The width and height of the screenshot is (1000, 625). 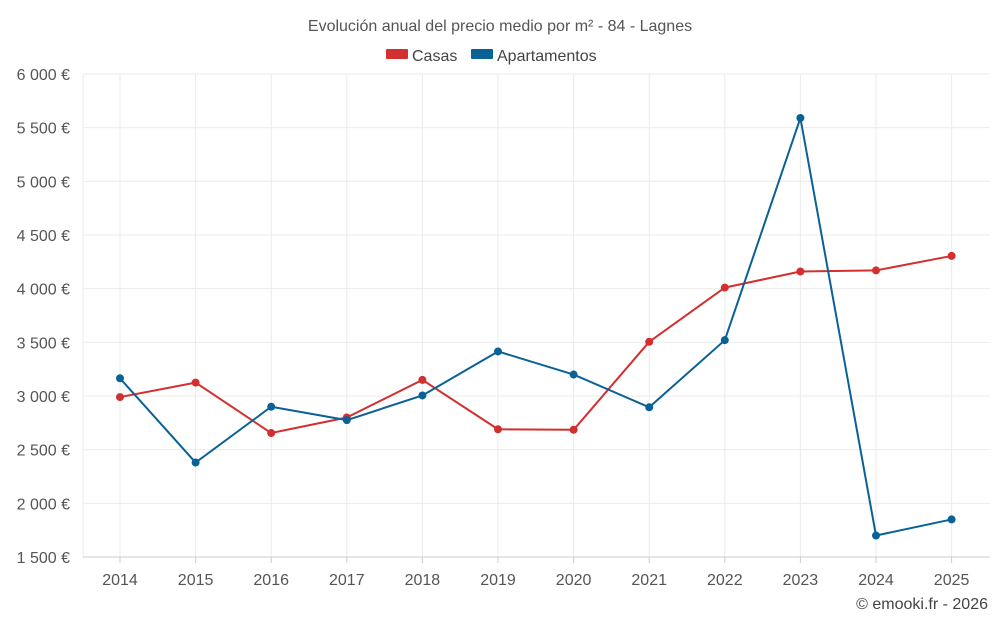 What do you see at coordinates (649, 580) in the screenshot?
I see `x-tick-label: 2021` at bounding box center [649, 580].